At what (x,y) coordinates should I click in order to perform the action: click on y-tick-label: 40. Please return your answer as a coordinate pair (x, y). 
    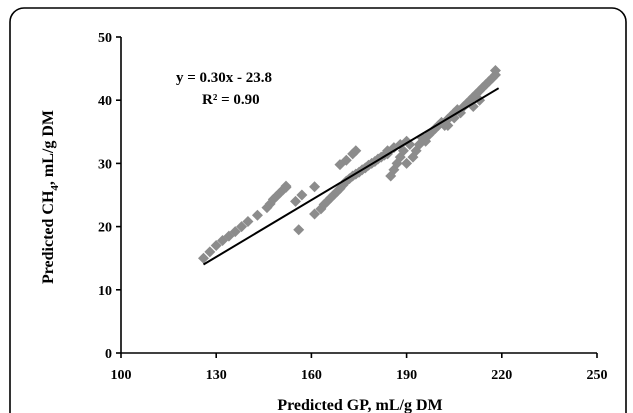
    Looking at the image, I should click on (105, 101).